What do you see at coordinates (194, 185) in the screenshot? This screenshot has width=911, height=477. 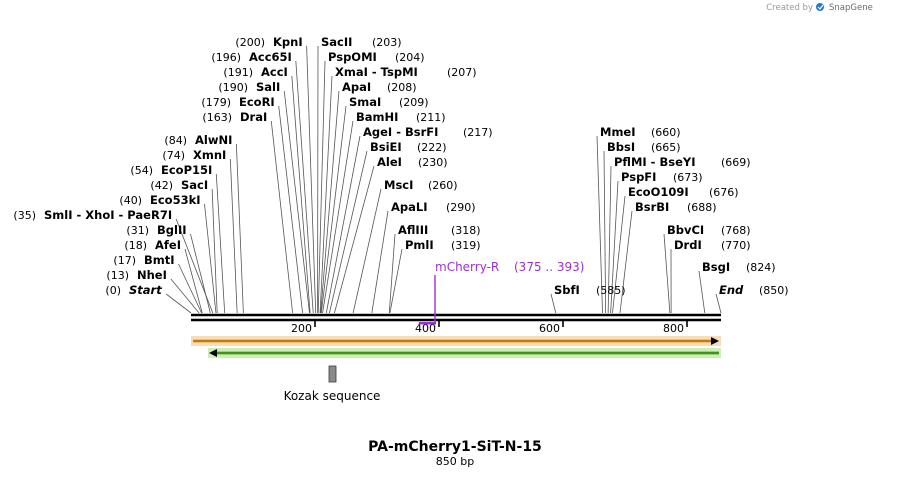 I see `enzyme-name: SacI` at bounding box center [194, 185].